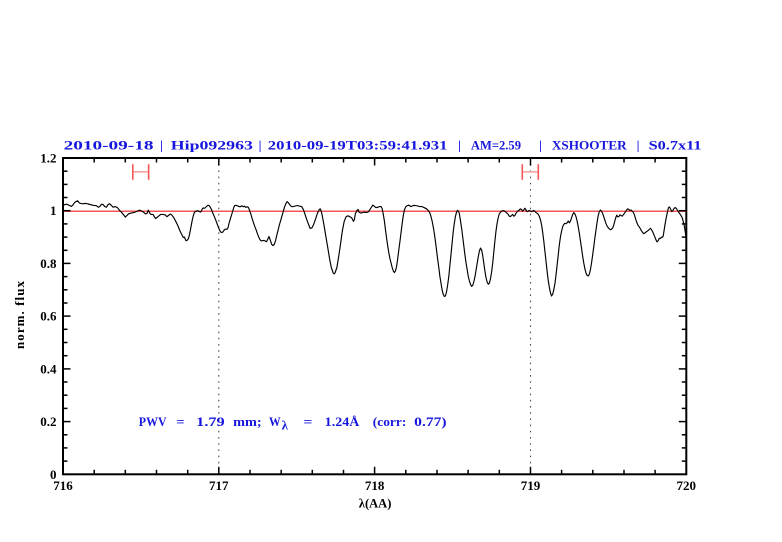 This screenshot has height=542, width=782. I want to click on svg-text: 0.4, so click(48, 368).